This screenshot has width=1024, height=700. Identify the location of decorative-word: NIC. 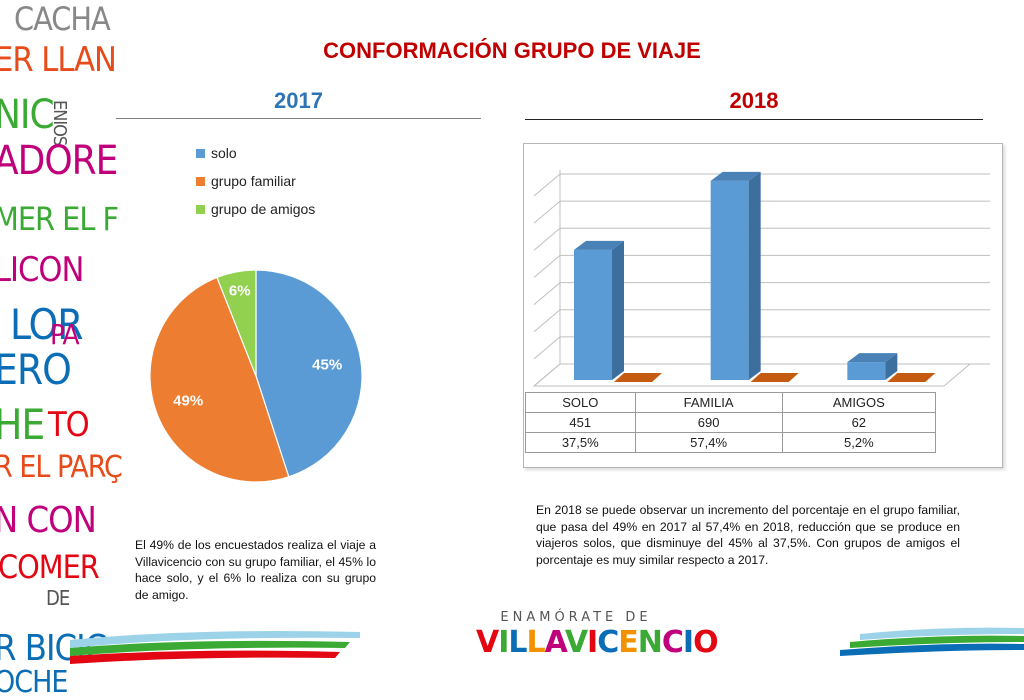
(27, 115).